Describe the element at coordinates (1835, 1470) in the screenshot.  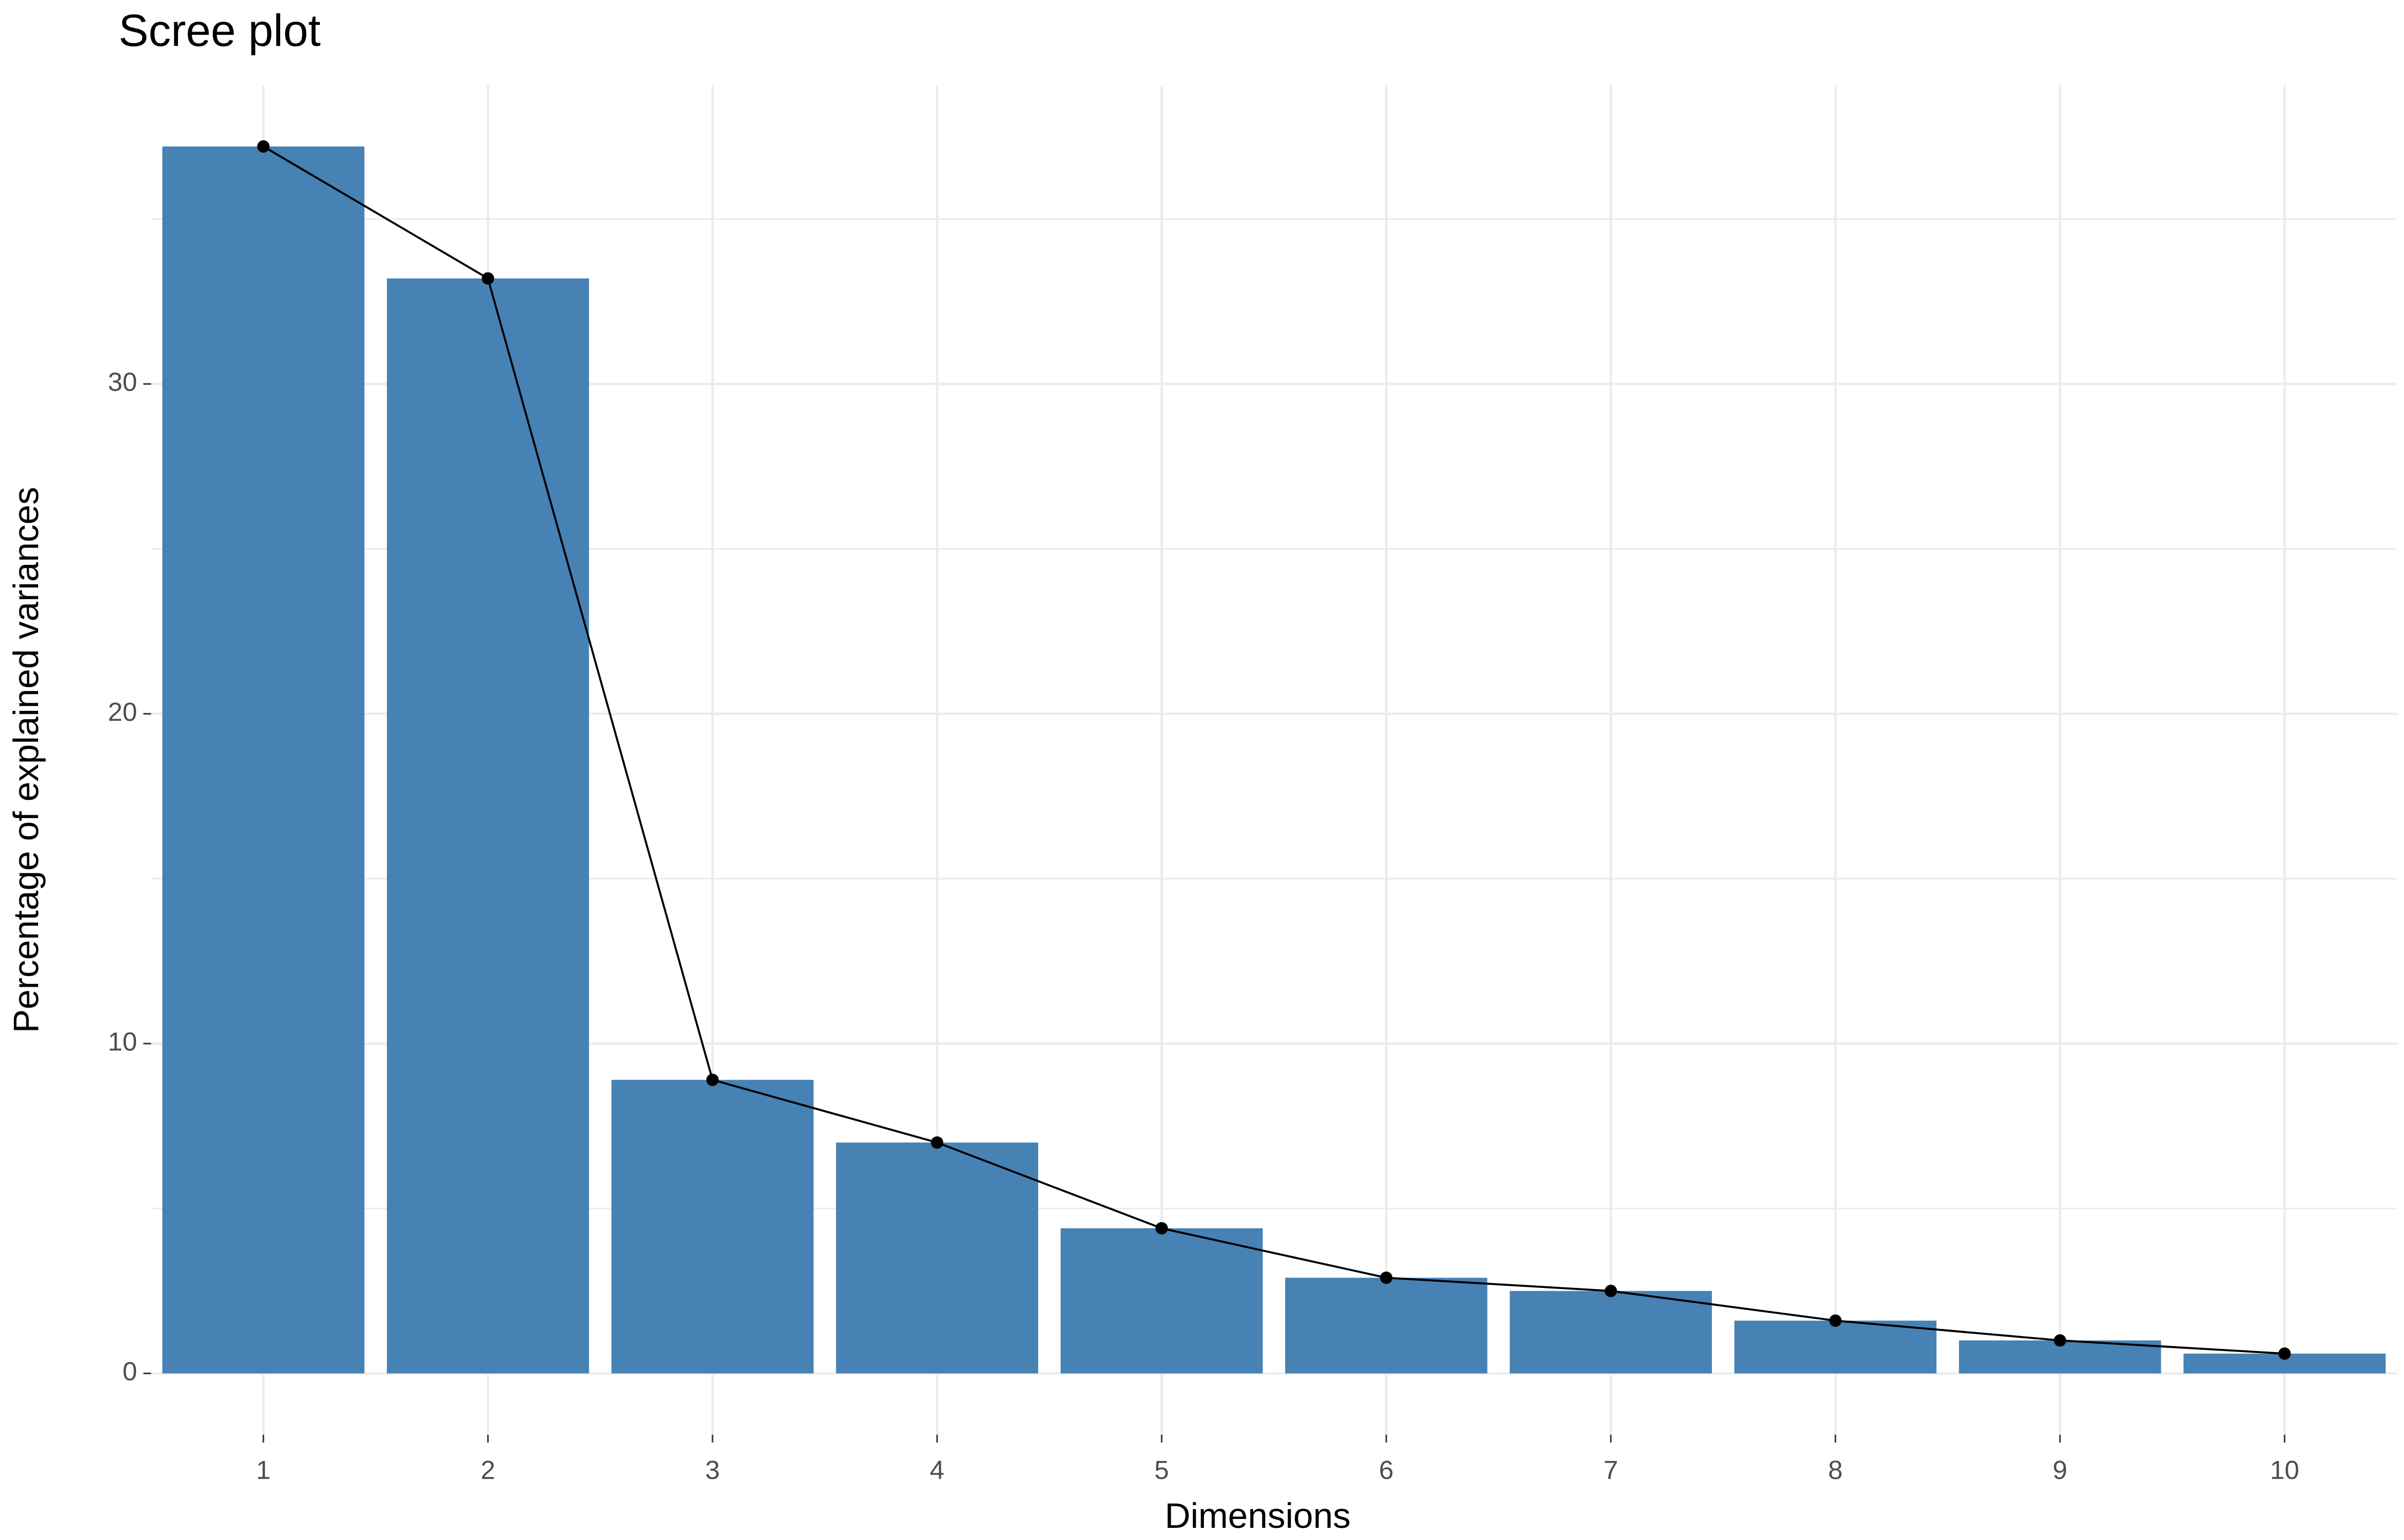
I see `x-tick-label: 8` at that location.